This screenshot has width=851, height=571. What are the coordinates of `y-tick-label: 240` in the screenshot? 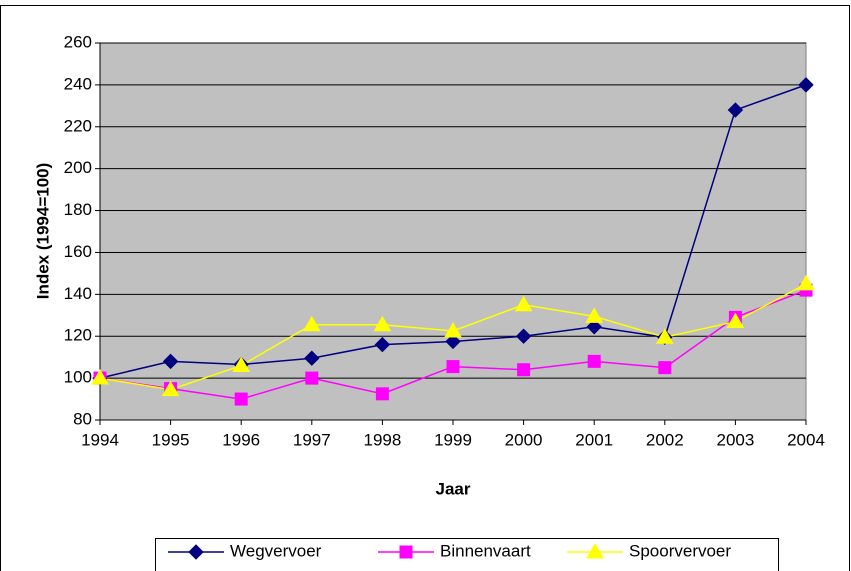 It's located at (78, 83).